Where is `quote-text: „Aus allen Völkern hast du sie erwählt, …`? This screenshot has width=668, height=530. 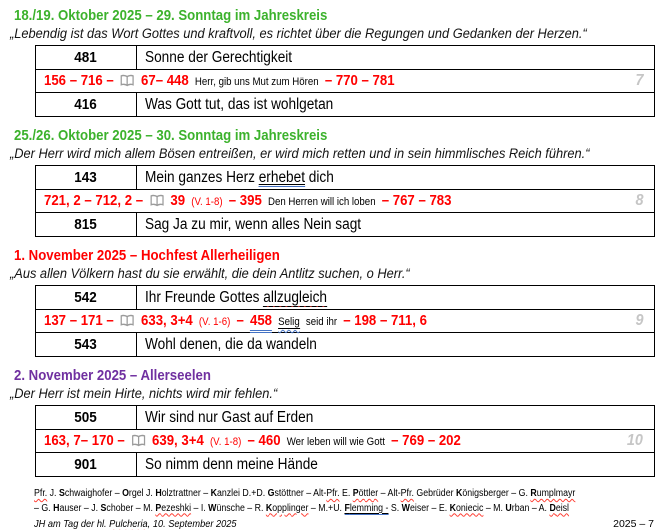 quote-text: „Aus allen Völkern hast du sie erwählt, … is located at coordinates (210, 273).